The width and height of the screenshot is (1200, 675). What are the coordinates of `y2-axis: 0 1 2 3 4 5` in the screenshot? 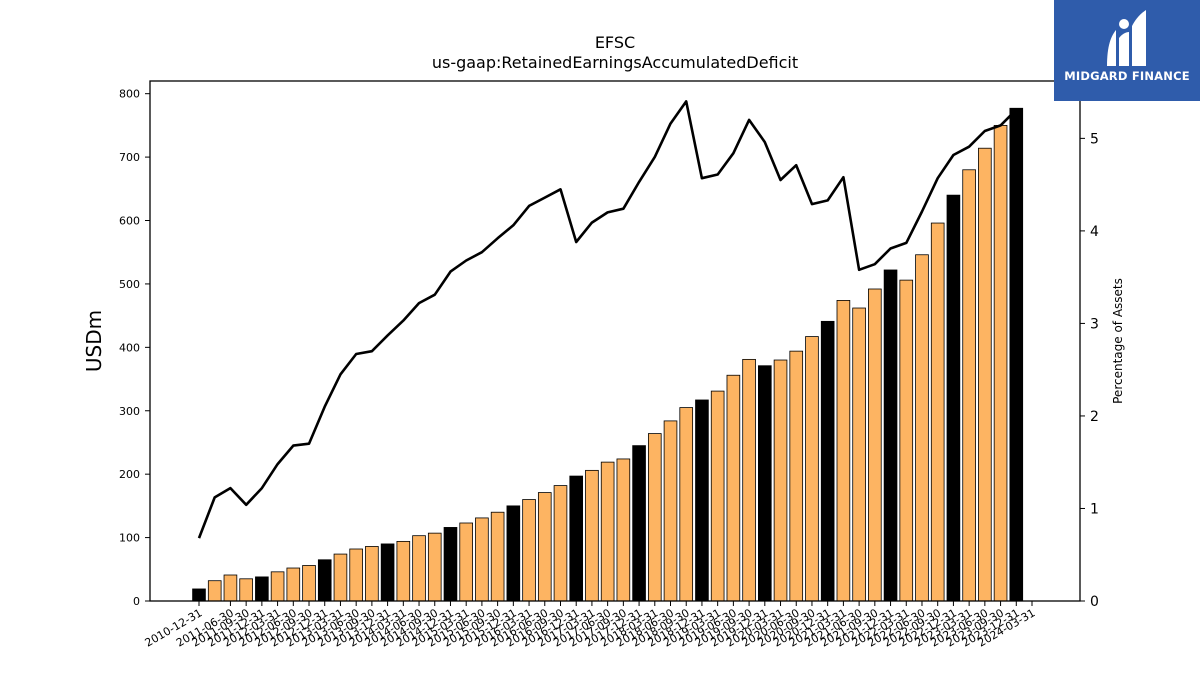 It's located at (1089, 370).